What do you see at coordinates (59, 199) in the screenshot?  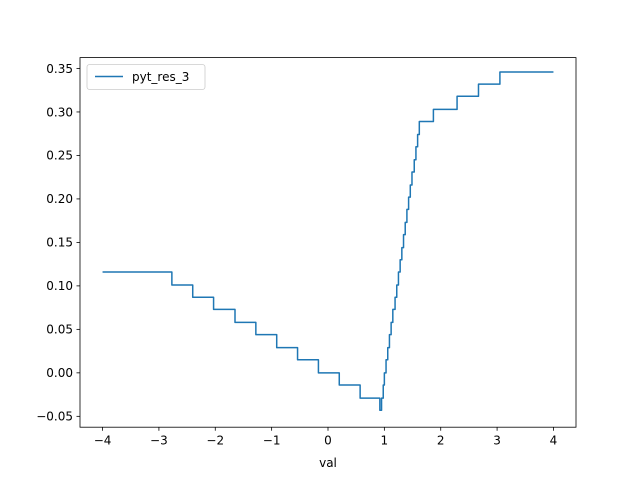 I see `y-tick-label: 0.20` at bounding box center [59, 199].